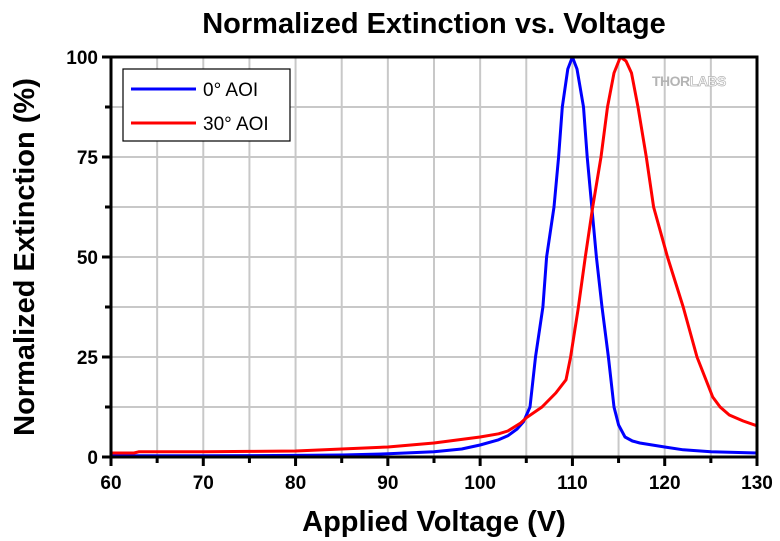  Describe the element at coordinates (480, 483) in the screenshot. I see `x-tick-label: 100` at that location.